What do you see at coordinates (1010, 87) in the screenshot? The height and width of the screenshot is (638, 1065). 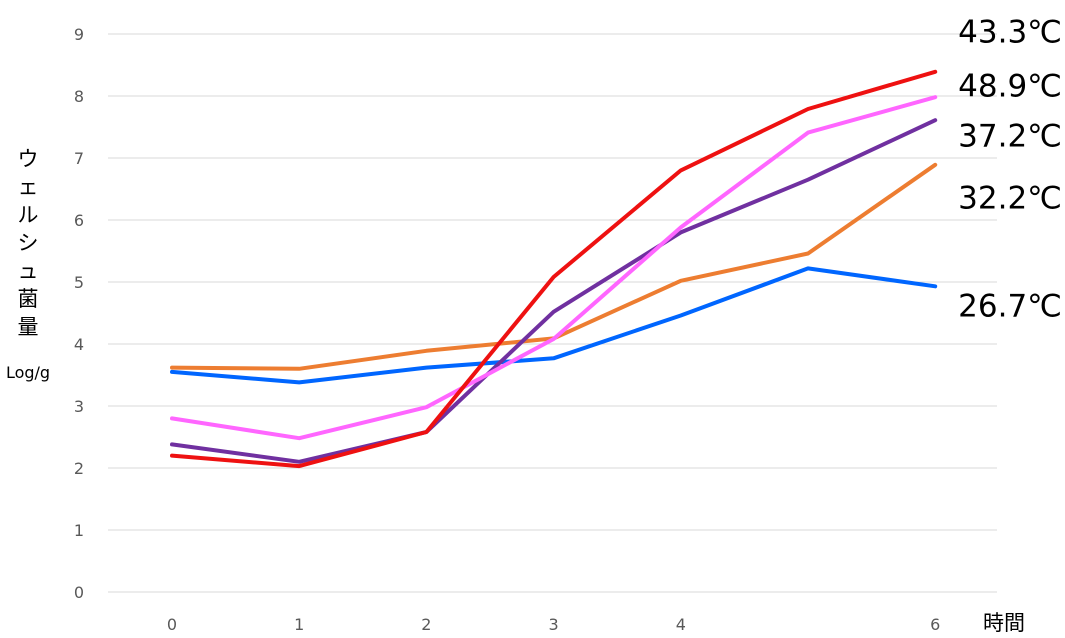 I see `series-label: 48.9℃` at bounding box center [1010, 87].